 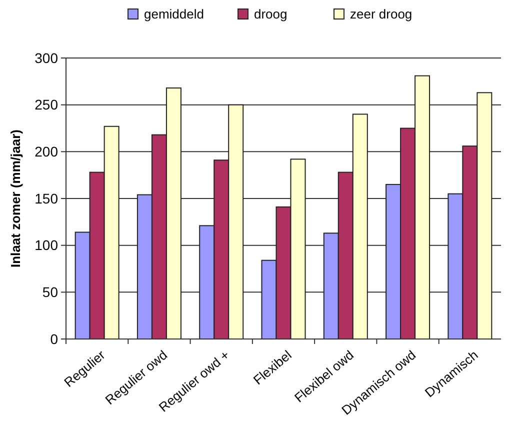 I want to click on legend-label: droog, so click(x=271, y=14).